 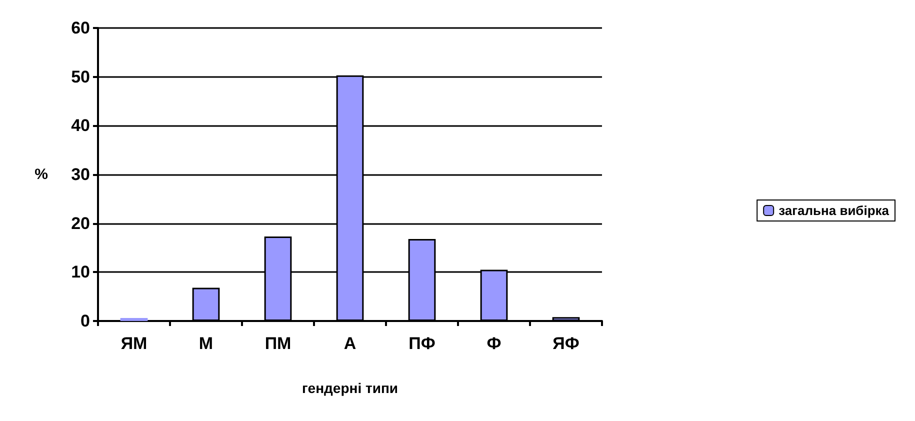 What do you see at coordinates (834, 210) in the screenshot?
I see `legend-label: загальна вибірка` at bounding box center [834, 210].